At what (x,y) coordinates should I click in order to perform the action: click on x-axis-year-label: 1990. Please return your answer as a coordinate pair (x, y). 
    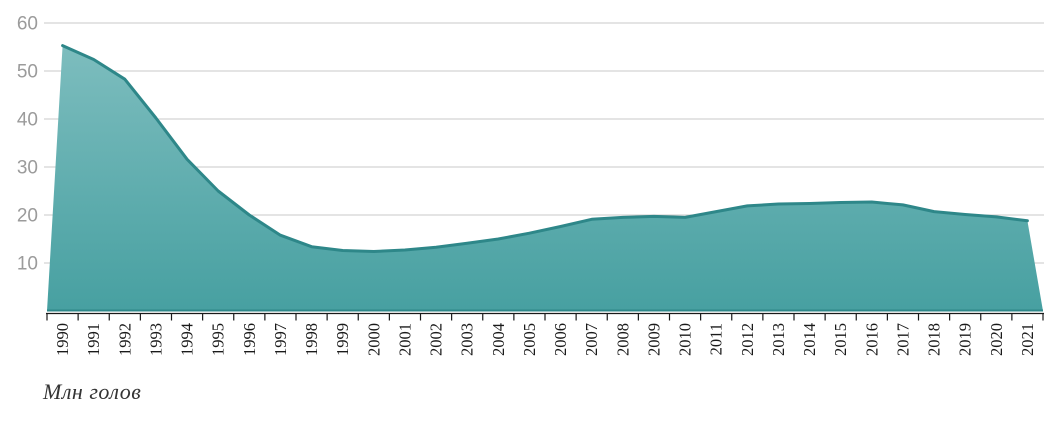
    Looking at the image, I should click on (62, 339).